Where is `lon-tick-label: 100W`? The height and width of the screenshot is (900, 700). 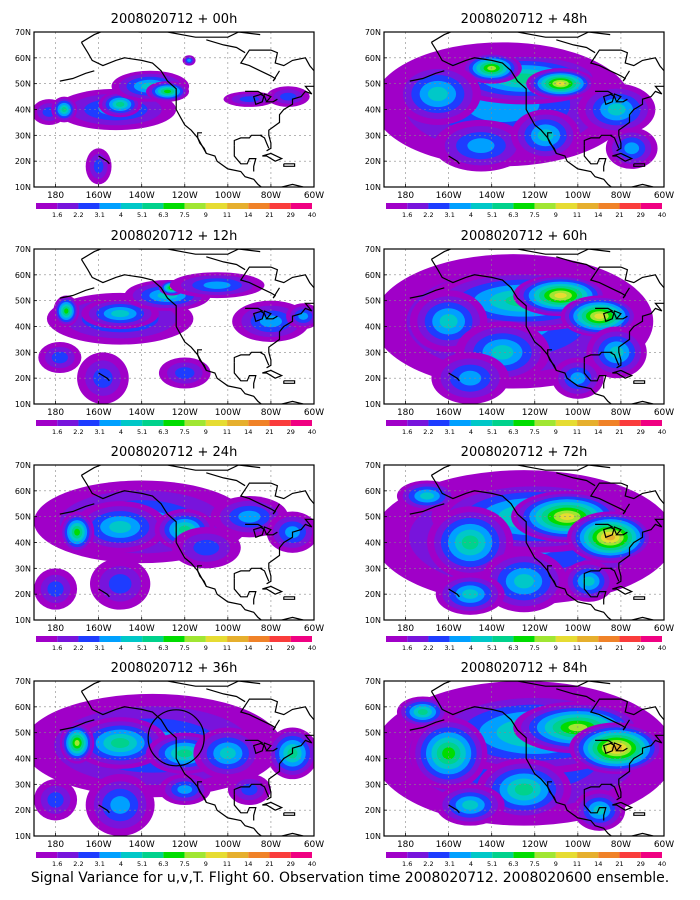
lon-tick-label: 100W is located at coordinates (578, 413).